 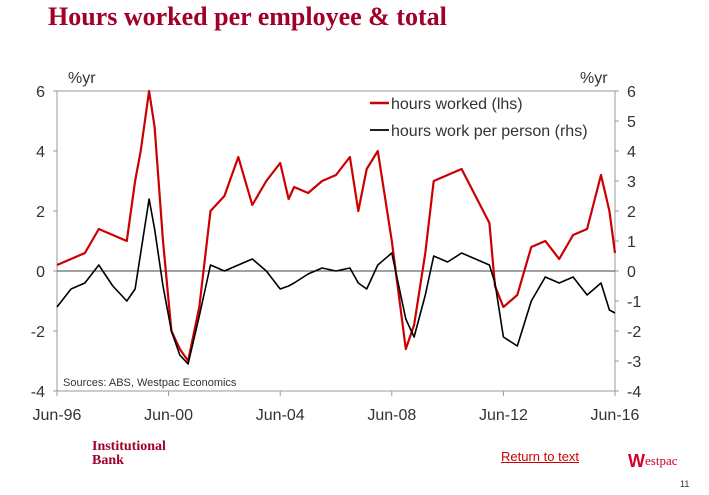 What do you see at coordinates (247, 16) in the screenshot?
I see `slide-title: Hours worked per employee & total` at bounding box center [247, 16].